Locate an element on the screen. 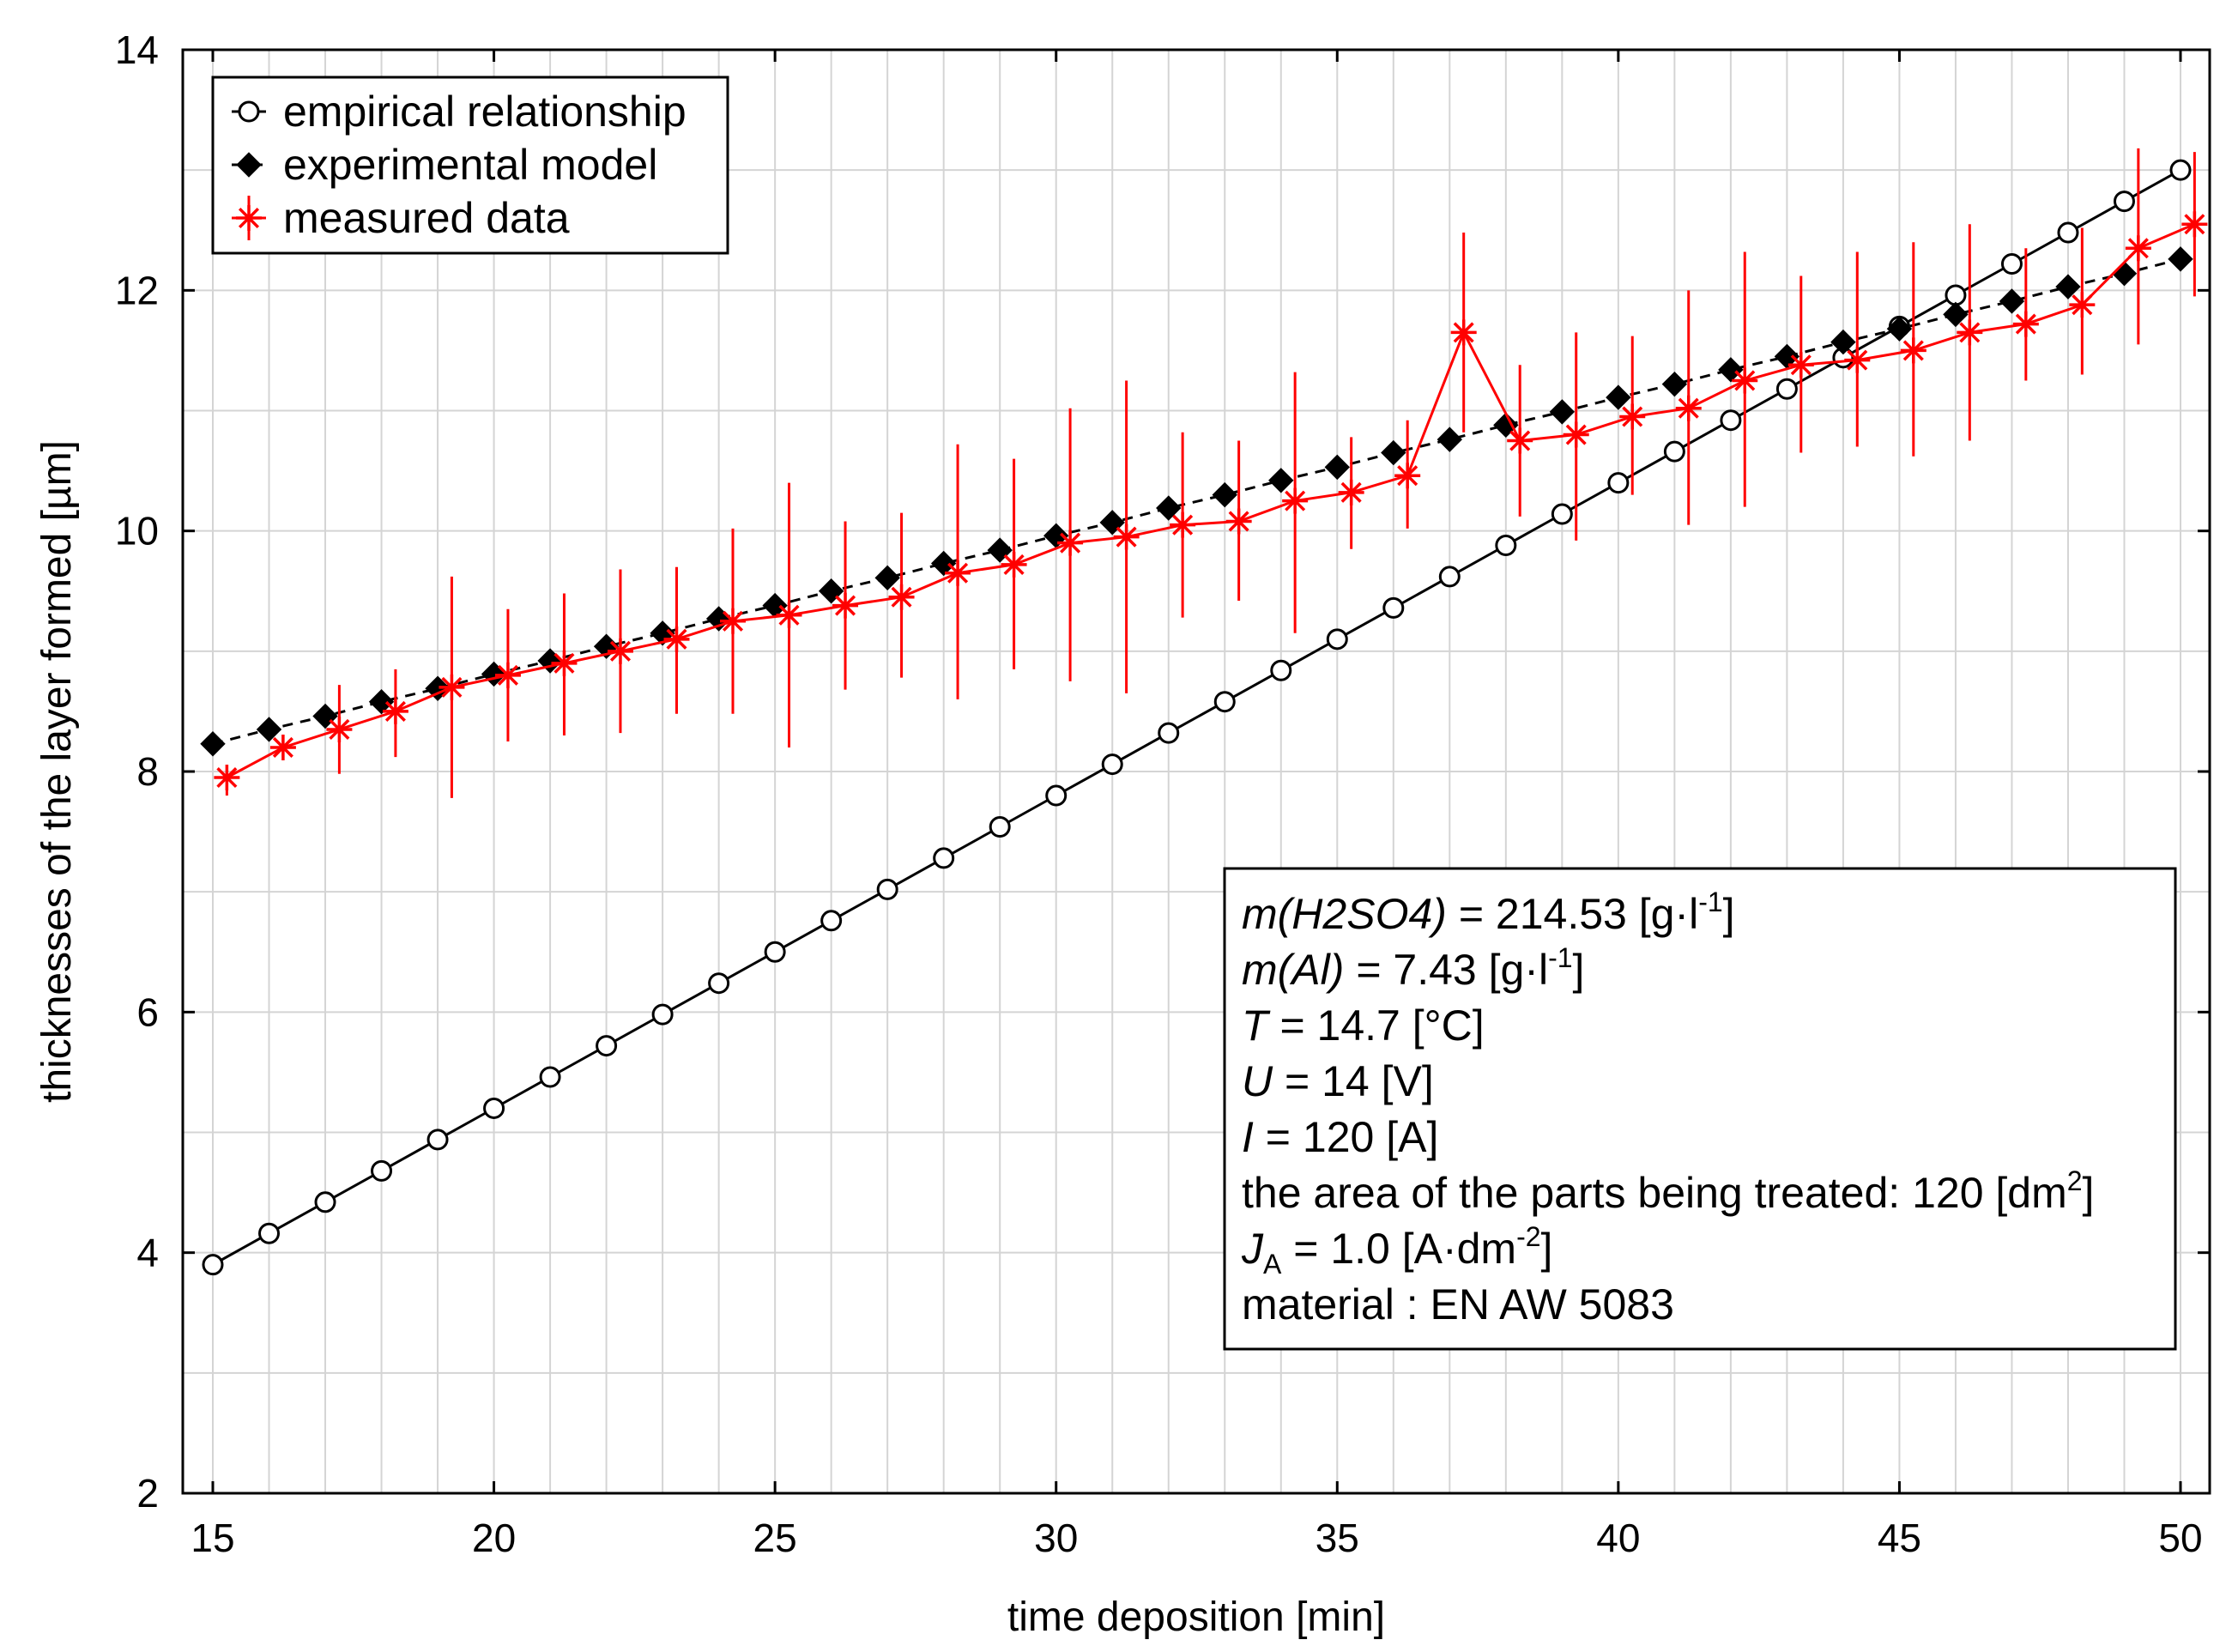  y-tick-label: 8 is located at coordinates (147, 771).